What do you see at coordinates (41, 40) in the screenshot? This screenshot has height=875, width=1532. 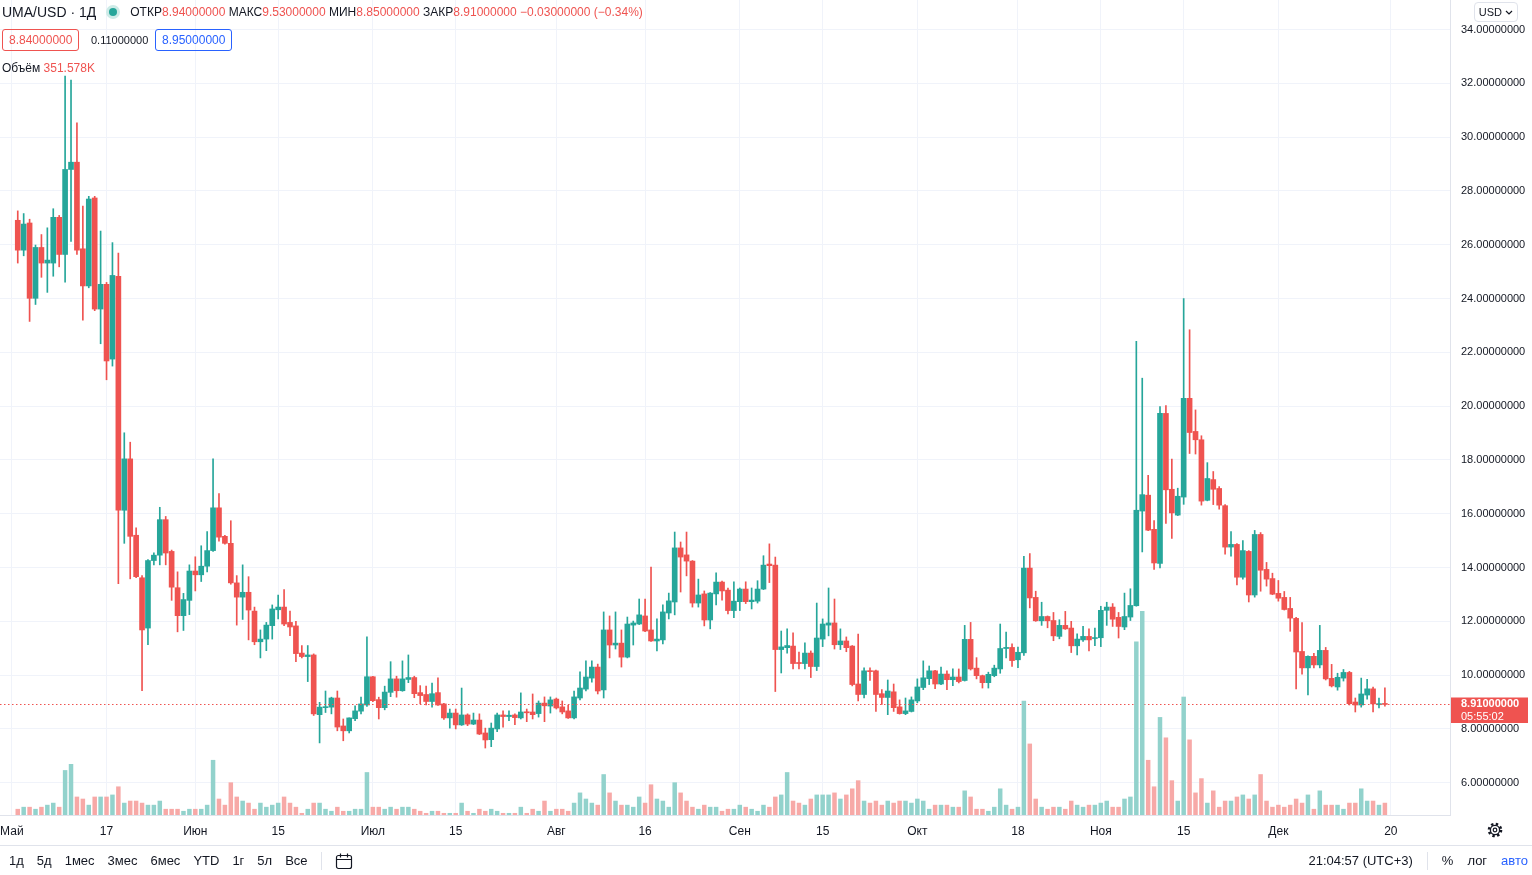 I see `price-box: 8.84000000` at bounding box center [41, 40].